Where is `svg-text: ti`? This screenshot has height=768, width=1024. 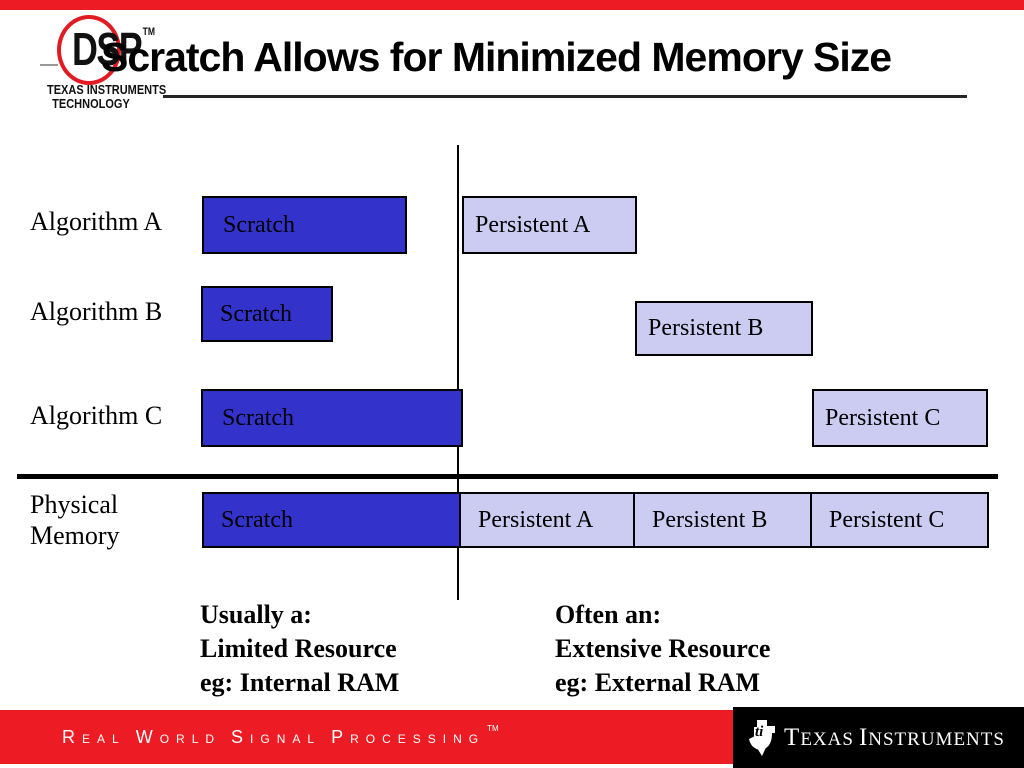 svg-text: ti is located at coordinates (759, 732).